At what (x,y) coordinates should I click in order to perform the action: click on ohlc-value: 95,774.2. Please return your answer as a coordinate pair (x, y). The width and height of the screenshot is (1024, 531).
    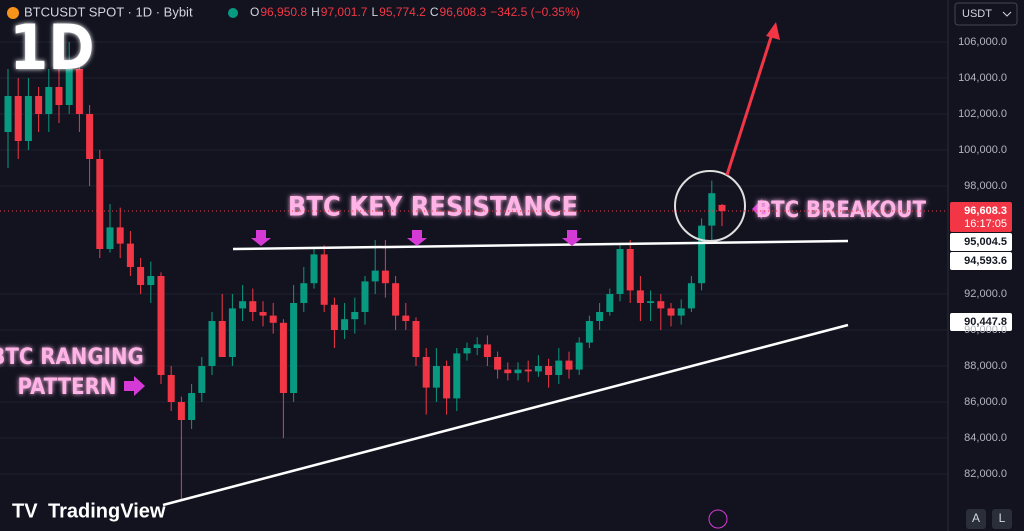
    Looking at the image, I should click on (402, 12).